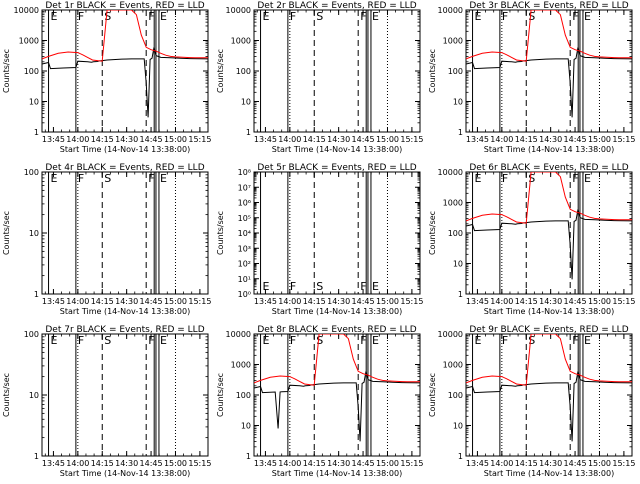 This screenshot has height=484, width=640. Describe the element at coordinates (124, 330) in the screenshot. I see `panel-title: Det 7r BLACK = Events, RED = LLD` at that location.